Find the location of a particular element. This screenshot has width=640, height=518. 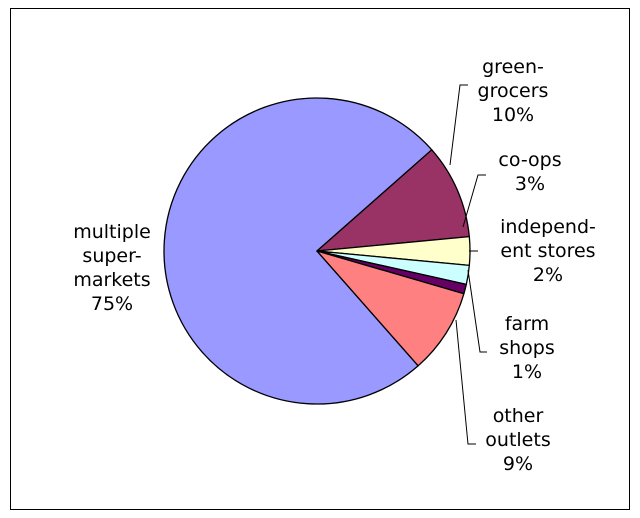

slice-label-3: independ-ent stores 2% is located at coordinates (548, 251).